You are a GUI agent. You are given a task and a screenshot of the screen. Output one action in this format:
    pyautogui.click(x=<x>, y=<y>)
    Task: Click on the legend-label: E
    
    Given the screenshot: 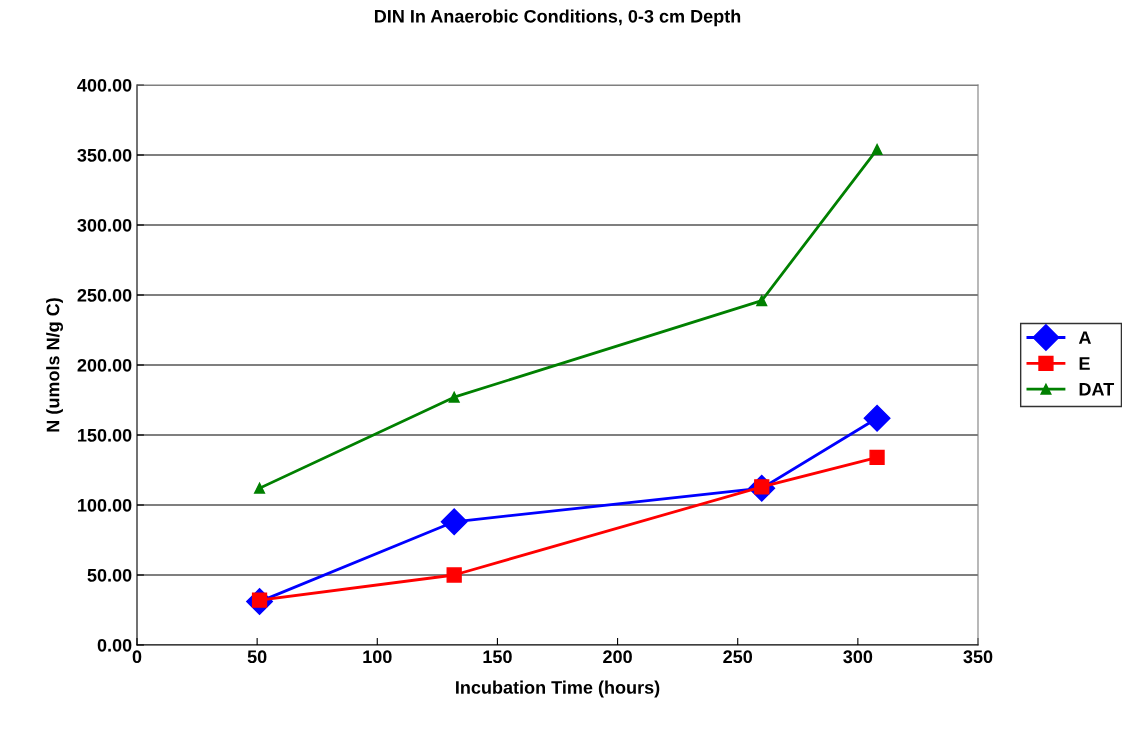 What is the action you would take?
    pyautogui.click(x=1084, y=363)
    